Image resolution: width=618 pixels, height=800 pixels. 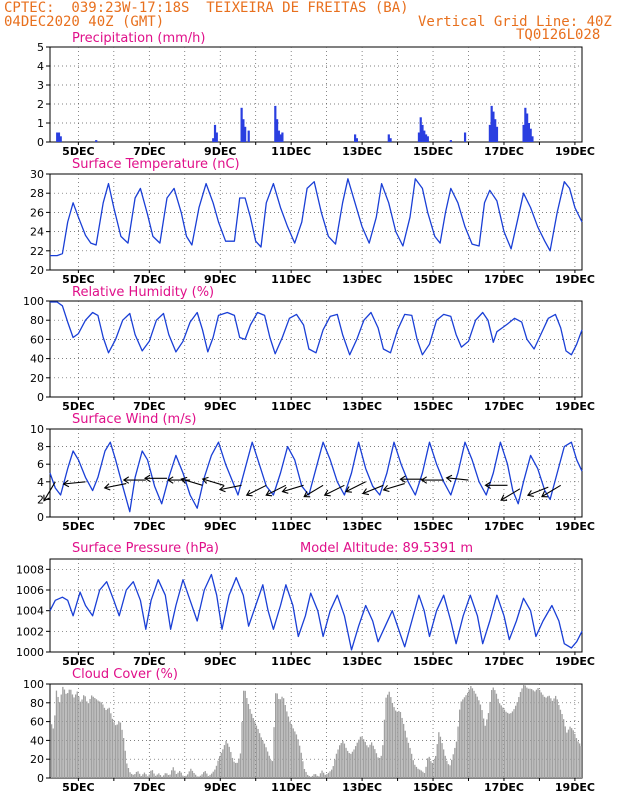 What do you see at coordinates (291, 661) in the screenshot?
I see `pres-xtick-label: 11DEC` at bounding box center [291, 661].